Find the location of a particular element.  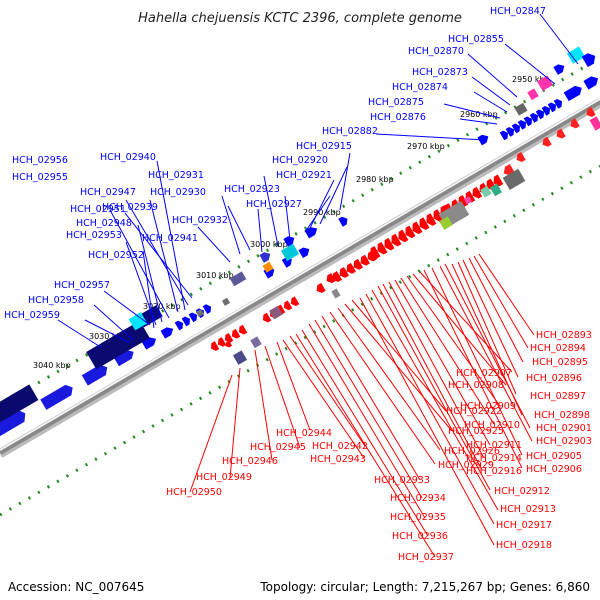

forward-gene-label: HCH_02956 is located at coordinates (40, 160).